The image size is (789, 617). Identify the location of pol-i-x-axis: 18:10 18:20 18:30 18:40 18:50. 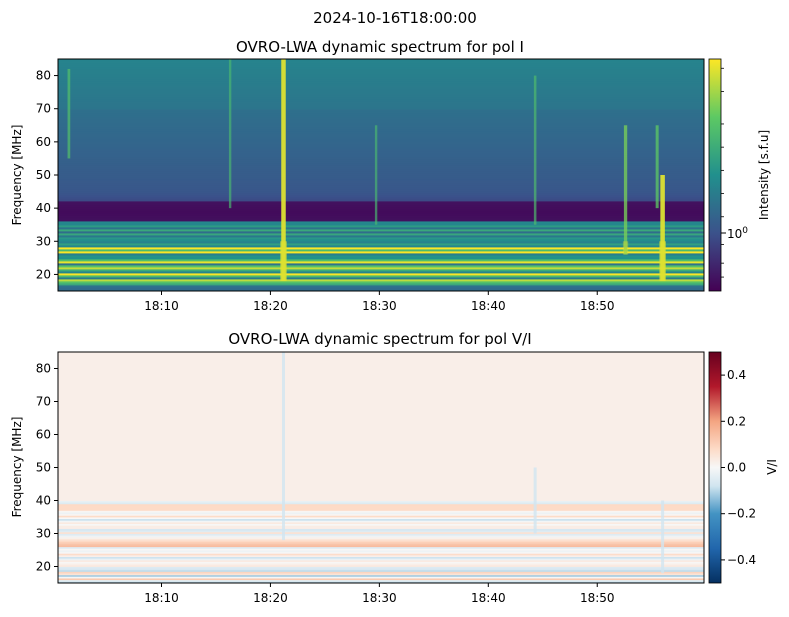
(379, 302).